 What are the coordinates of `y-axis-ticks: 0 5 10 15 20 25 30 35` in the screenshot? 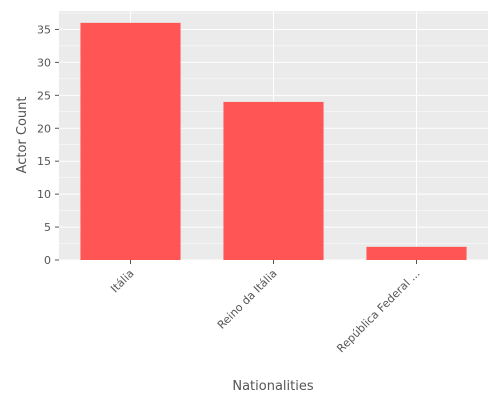 It's located at (48, 145).